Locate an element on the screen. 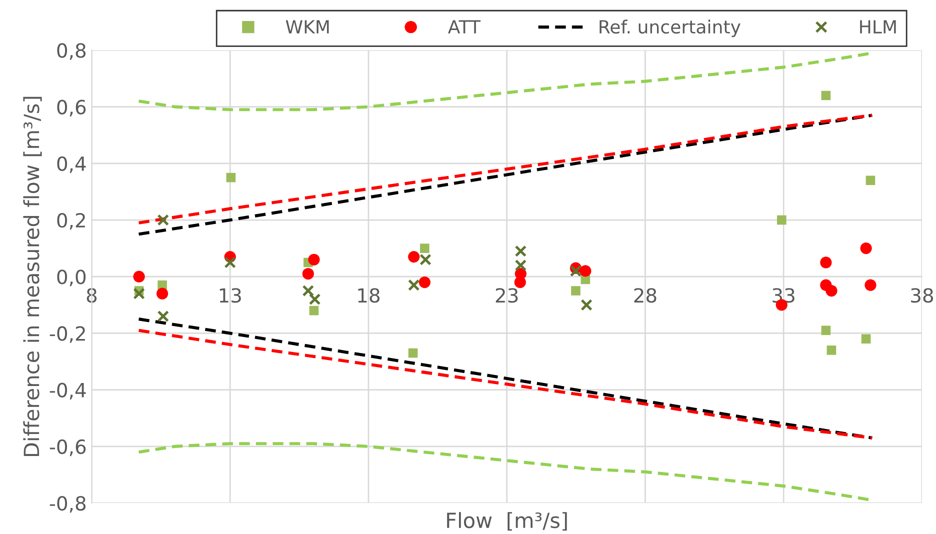  legend-label: WKM is located at coordinates (307, 27).